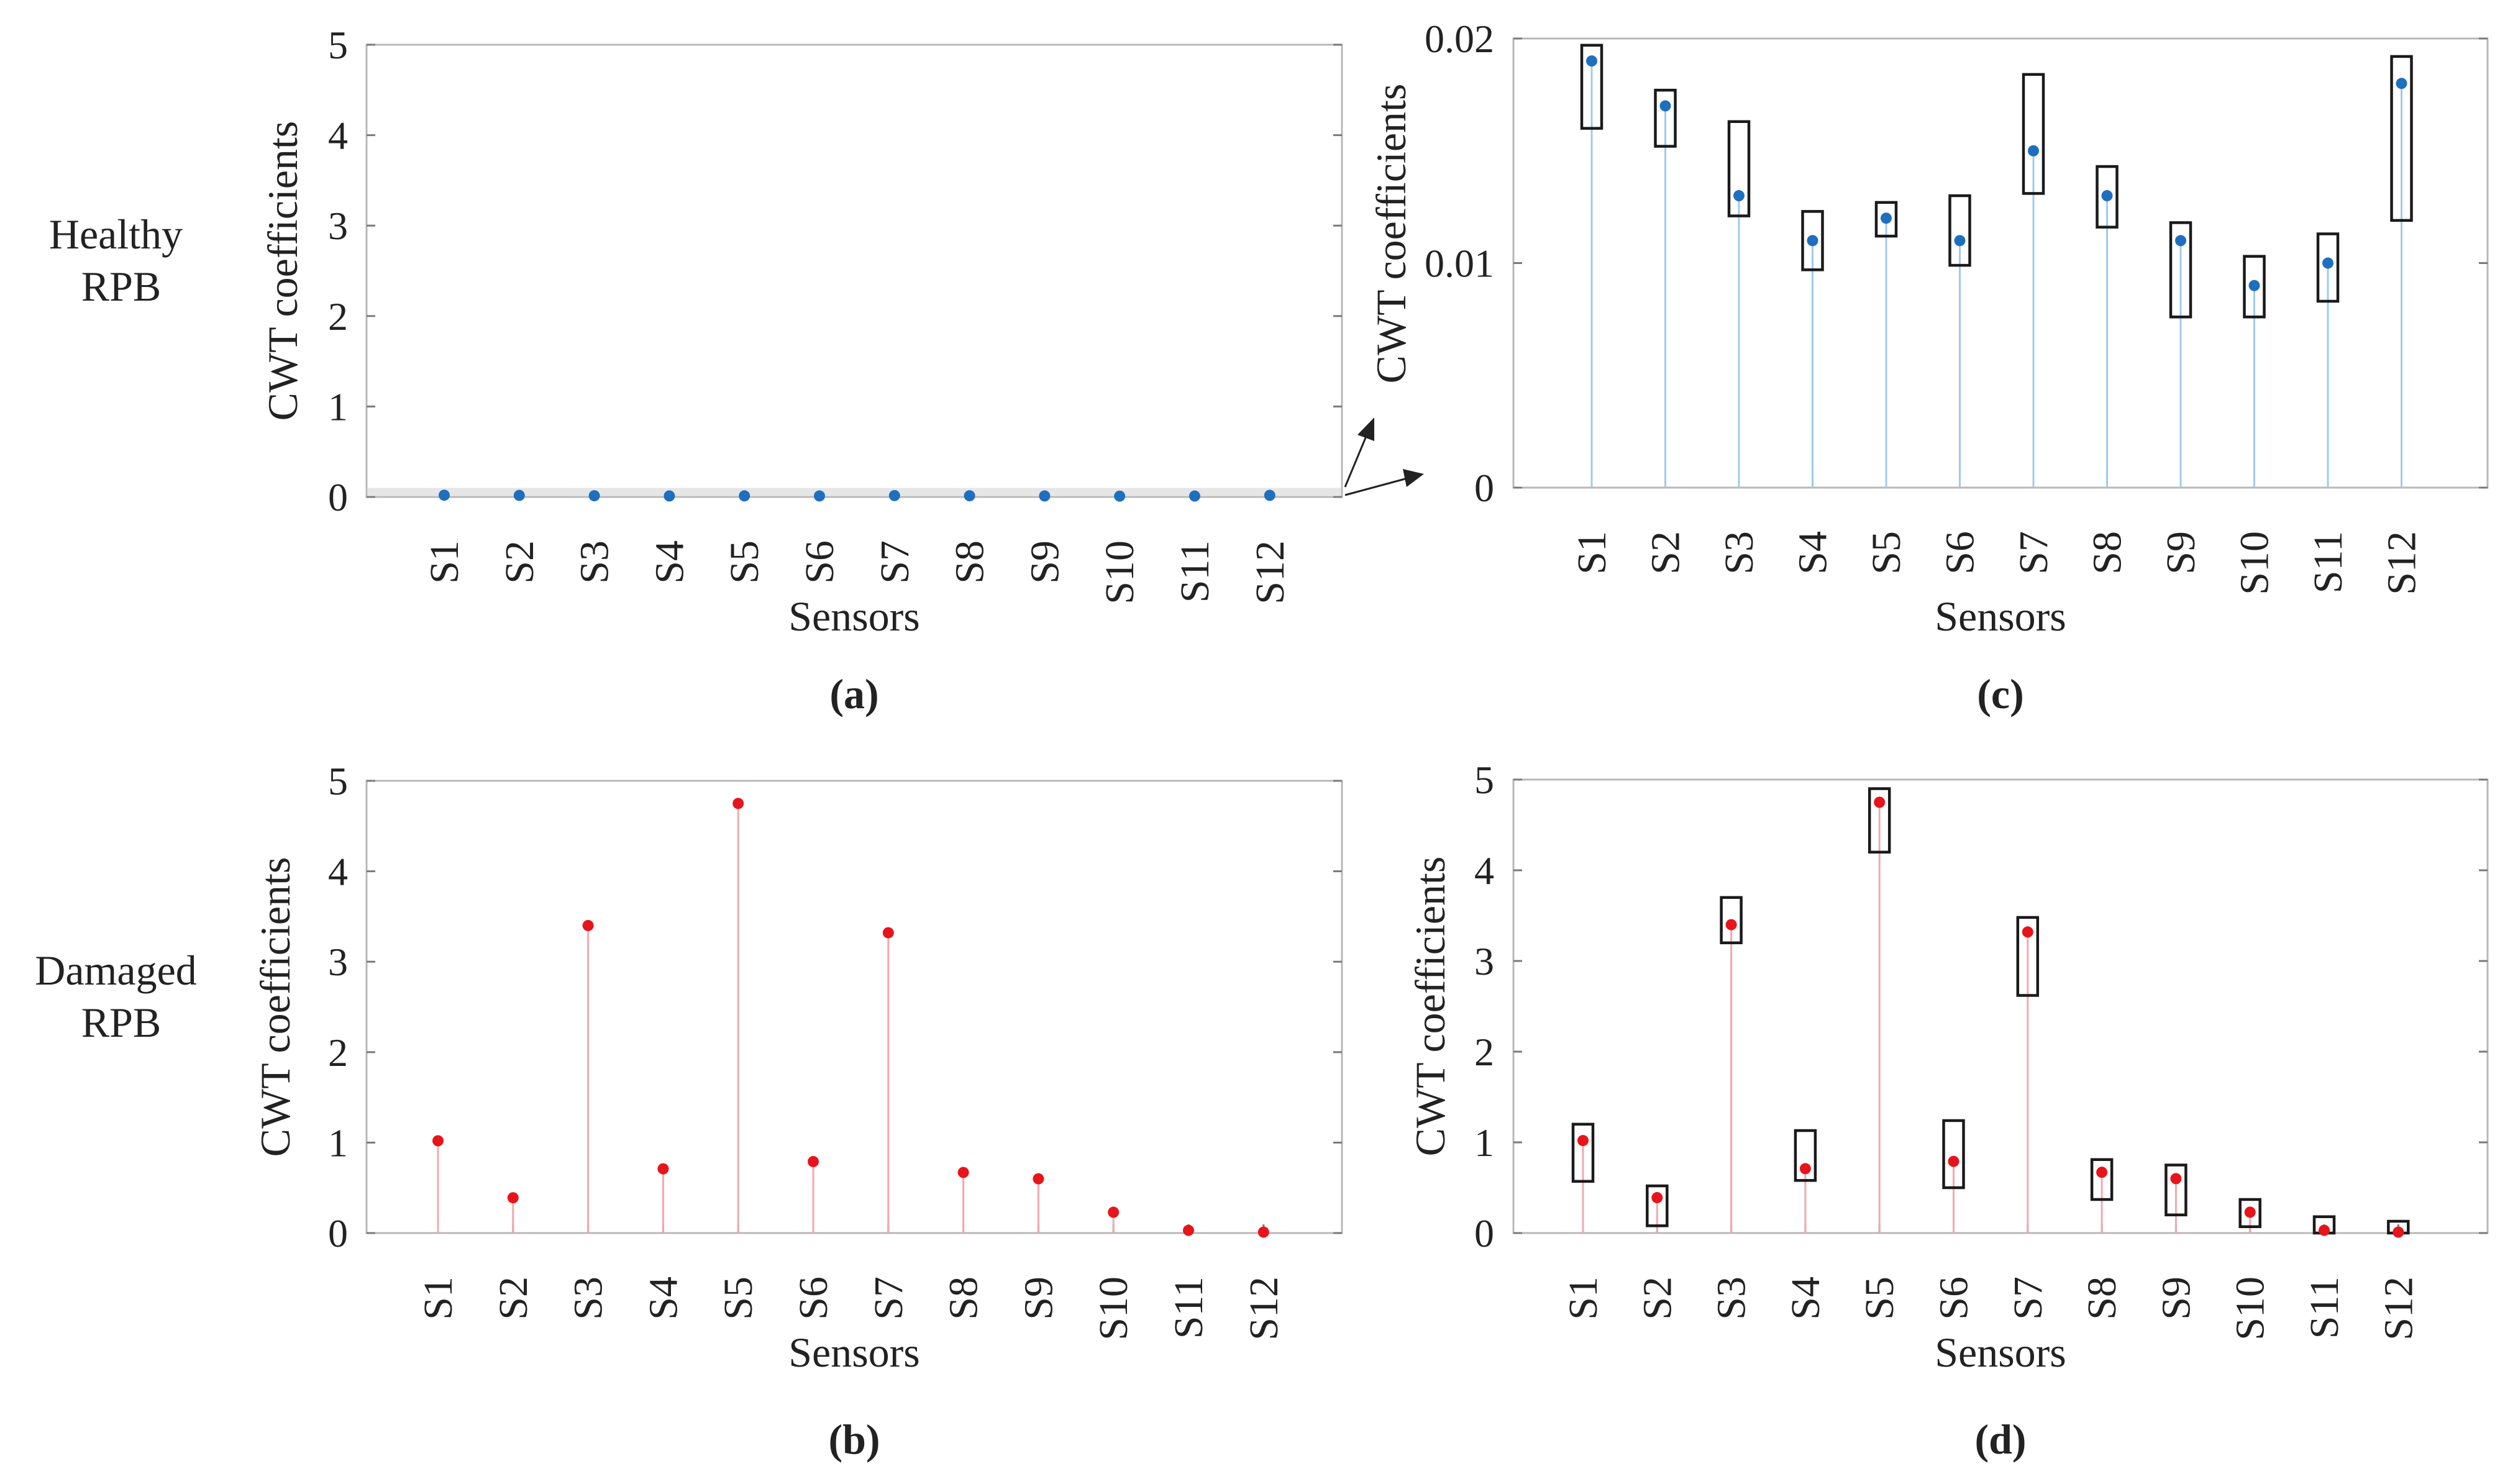 The height and width of the screenshot is (1484, 2500). I want to click on panel-b-y-axis: 0 1 2 3 4 5, so click(835, 1007).